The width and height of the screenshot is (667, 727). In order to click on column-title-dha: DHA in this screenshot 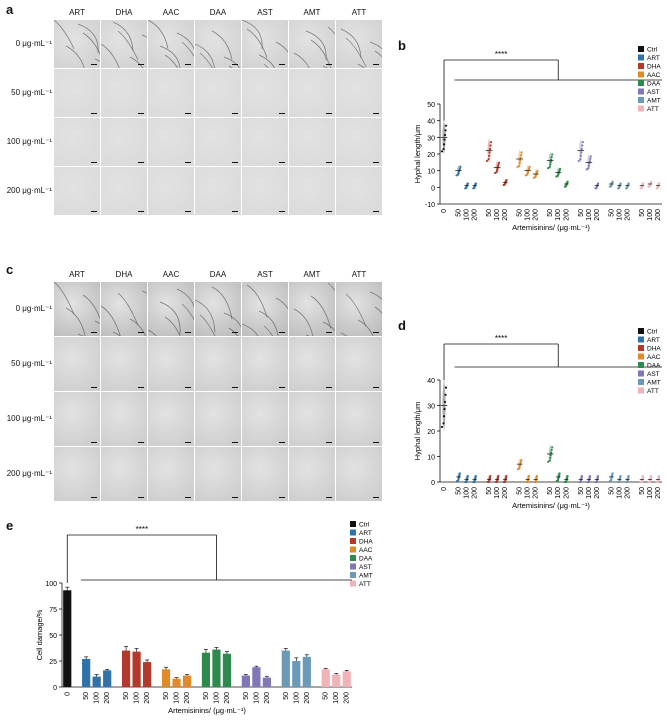, I will do `click(124, 274)`.